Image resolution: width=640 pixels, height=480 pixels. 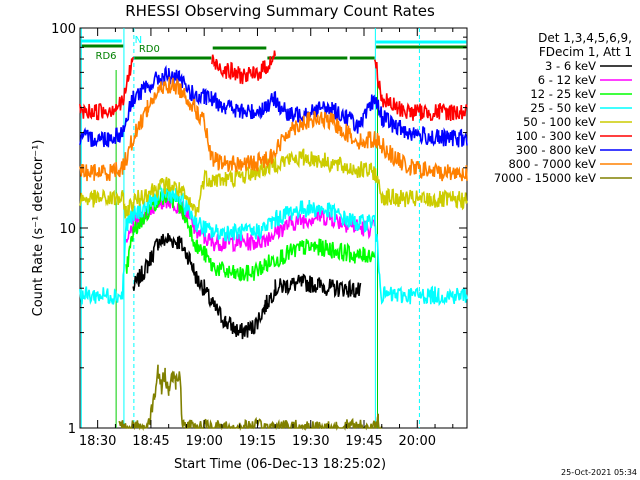 What do you see at coordinates (63, 29) in the screenshot?
I see `y-tick-label: 100` at bounding box center [63, 29].